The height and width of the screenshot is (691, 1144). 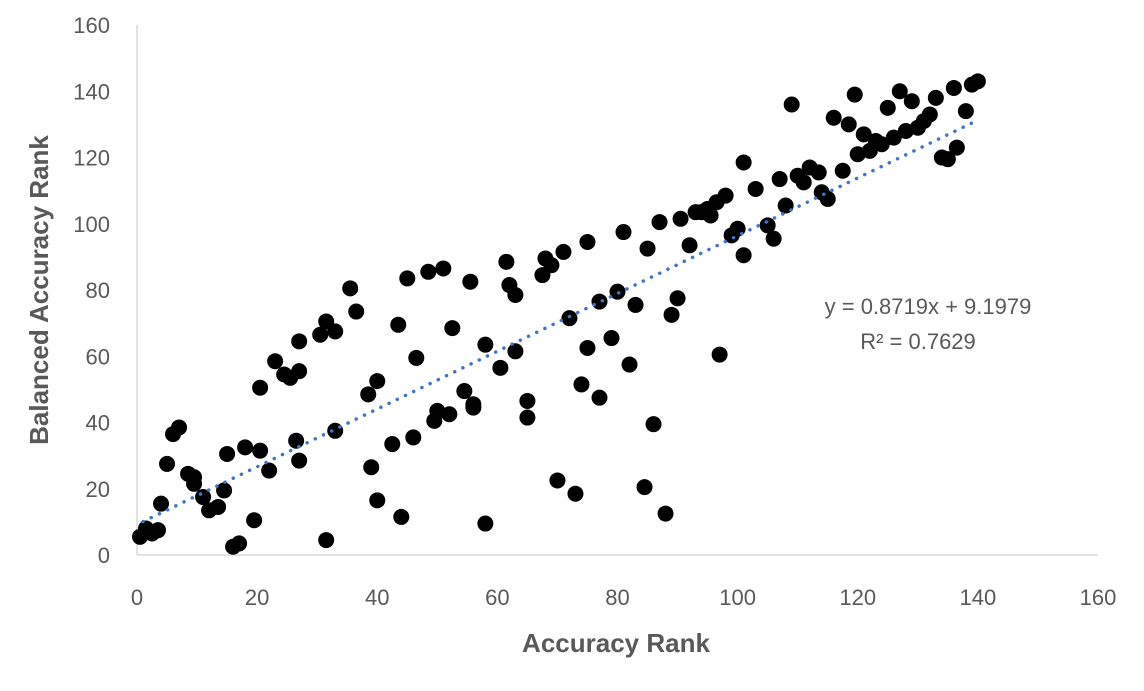 What do you see at coordinates (91, 158) in the screenshot?
I see `y-tick-label: 120` at bounding box center [91, 158].